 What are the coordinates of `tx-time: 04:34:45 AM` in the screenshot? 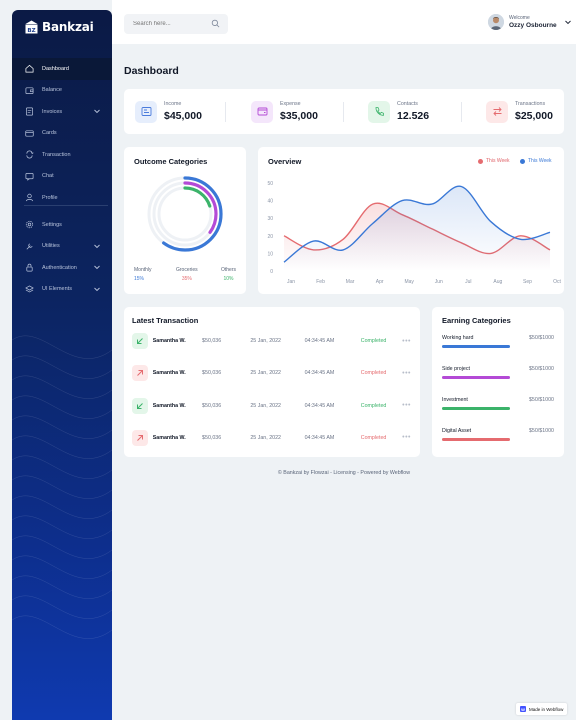 It's located at (319, 341).